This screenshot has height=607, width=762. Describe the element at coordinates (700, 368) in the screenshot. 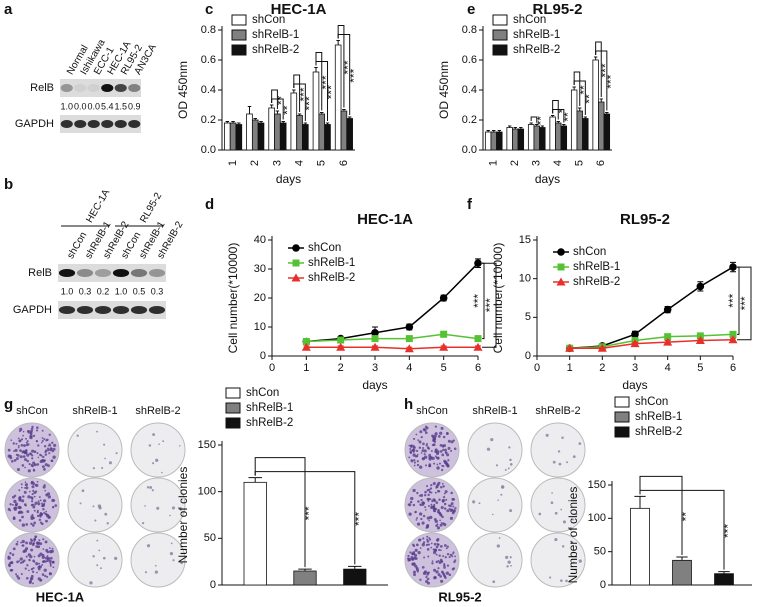

I see `x-tick-label: 5` at that location.